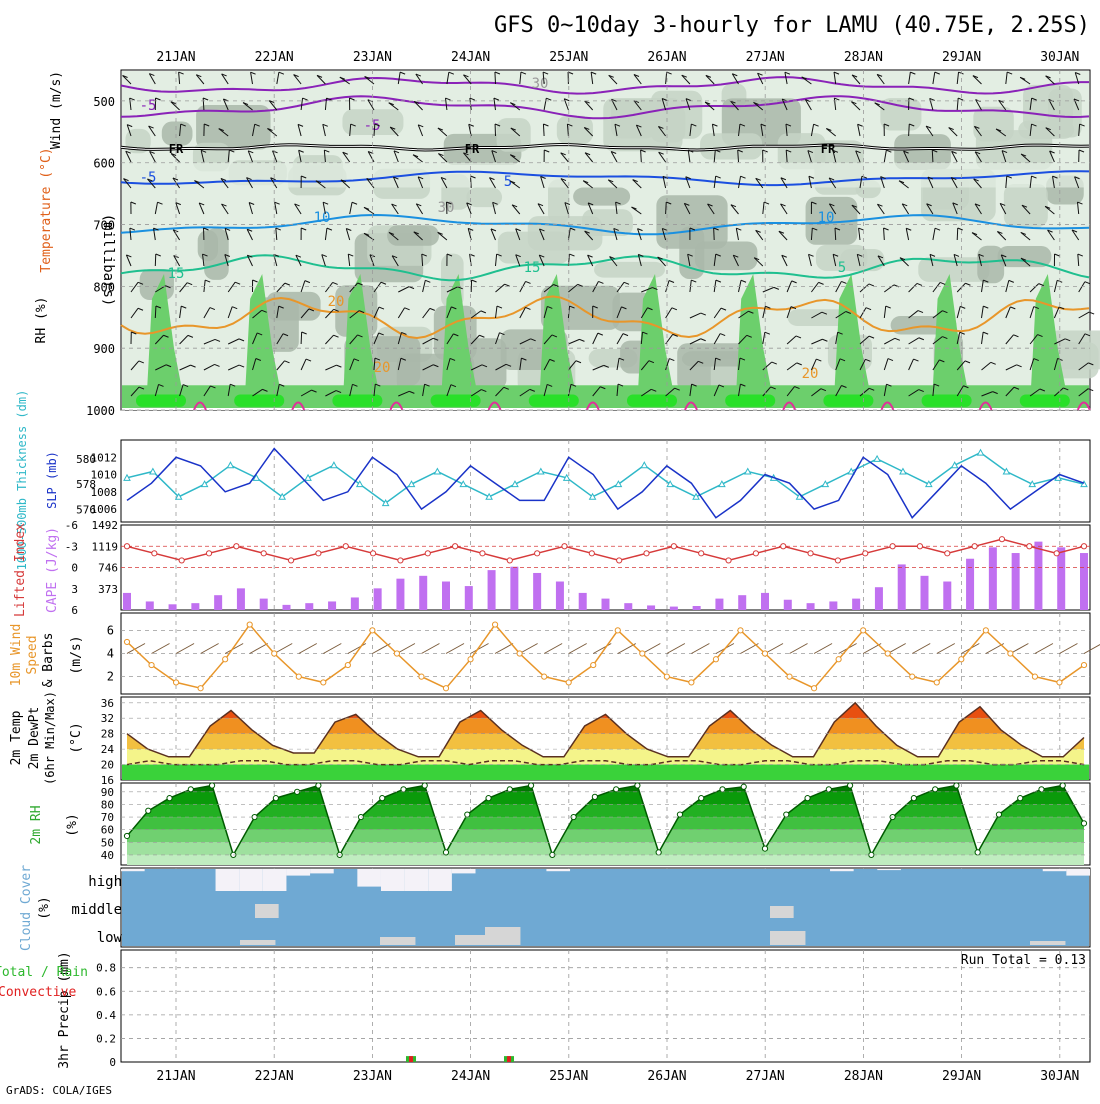  What do you see at coordinates (59, 1090) in the screenshot?
I see `credit-text: GrADS: COLA/IGES` at bounding box center [59, 1090].